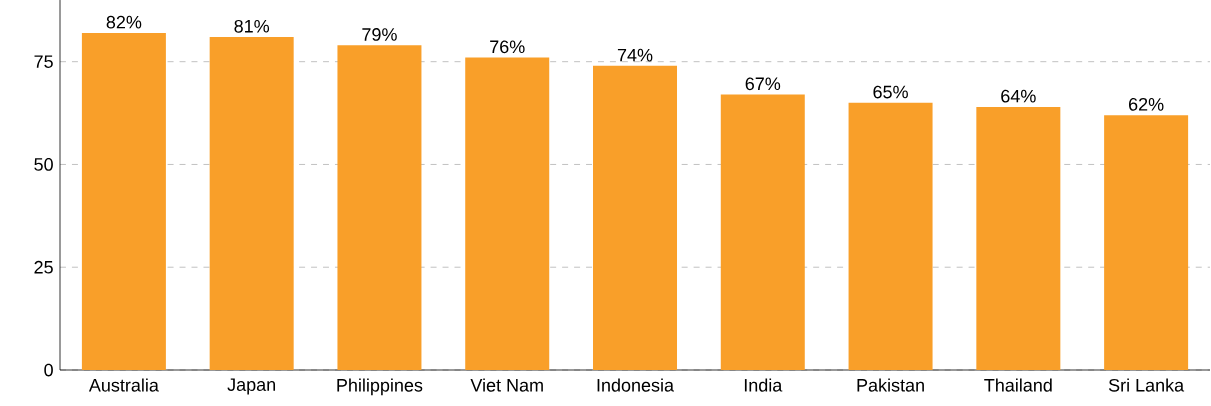  Describe the element at coordinates (763, 84) in the screenshot. I see `data-label: 67%` at that location.